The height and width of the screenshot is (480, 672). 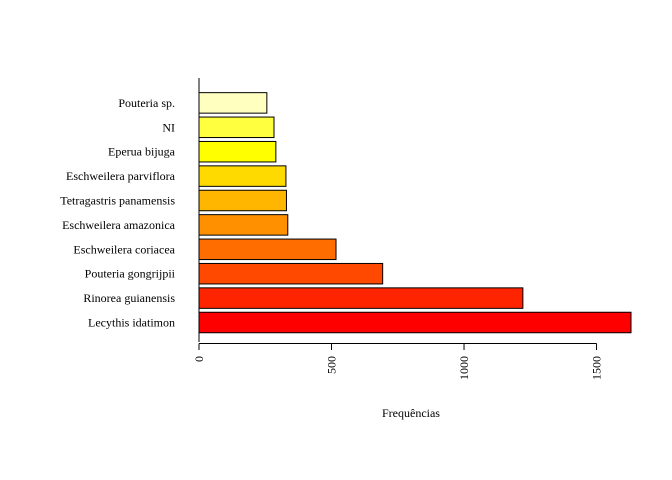 I want to click on x-tick-label: 0, so click(x=199, y=359).